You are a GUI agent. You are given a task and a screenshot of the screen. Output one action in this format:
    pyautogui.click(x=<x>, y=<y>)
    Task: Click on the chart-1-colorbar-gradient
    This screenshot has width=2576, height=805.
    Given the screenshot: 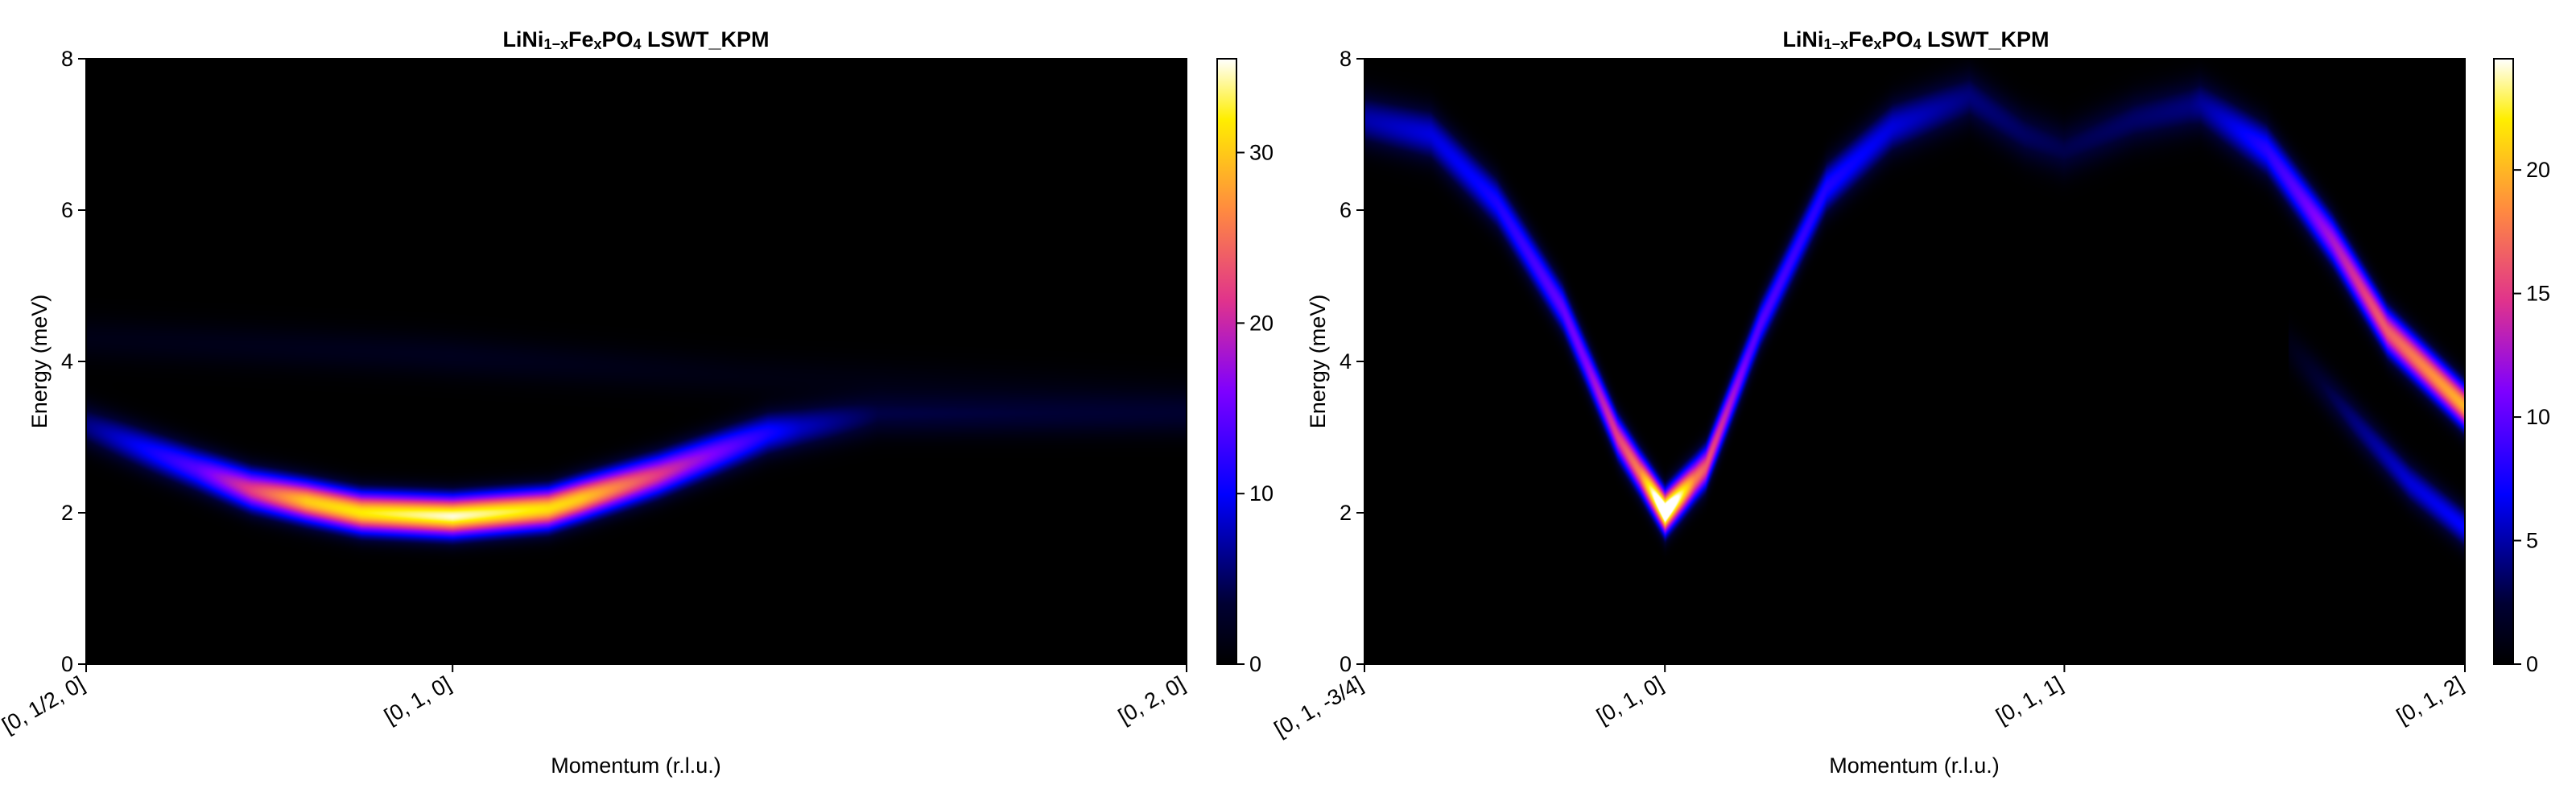 What is the action you would take?
    pyautogui.click(x=1226, y=361)
    